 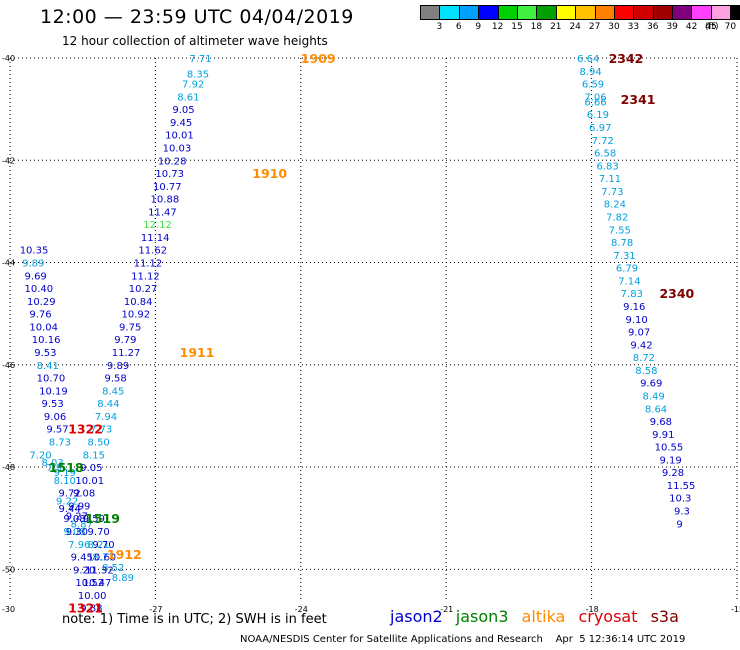 What do you see at coordinates (8, 569) in the screenshot?
I see `lat-tick-label: -50` at bounding box center [8, 569].